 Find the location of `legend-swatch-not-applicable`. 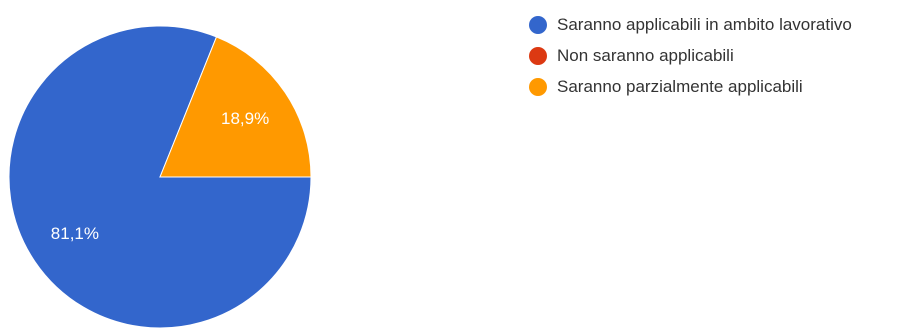

legend-swatch-not-applicable is located at coordinates (538, 56).